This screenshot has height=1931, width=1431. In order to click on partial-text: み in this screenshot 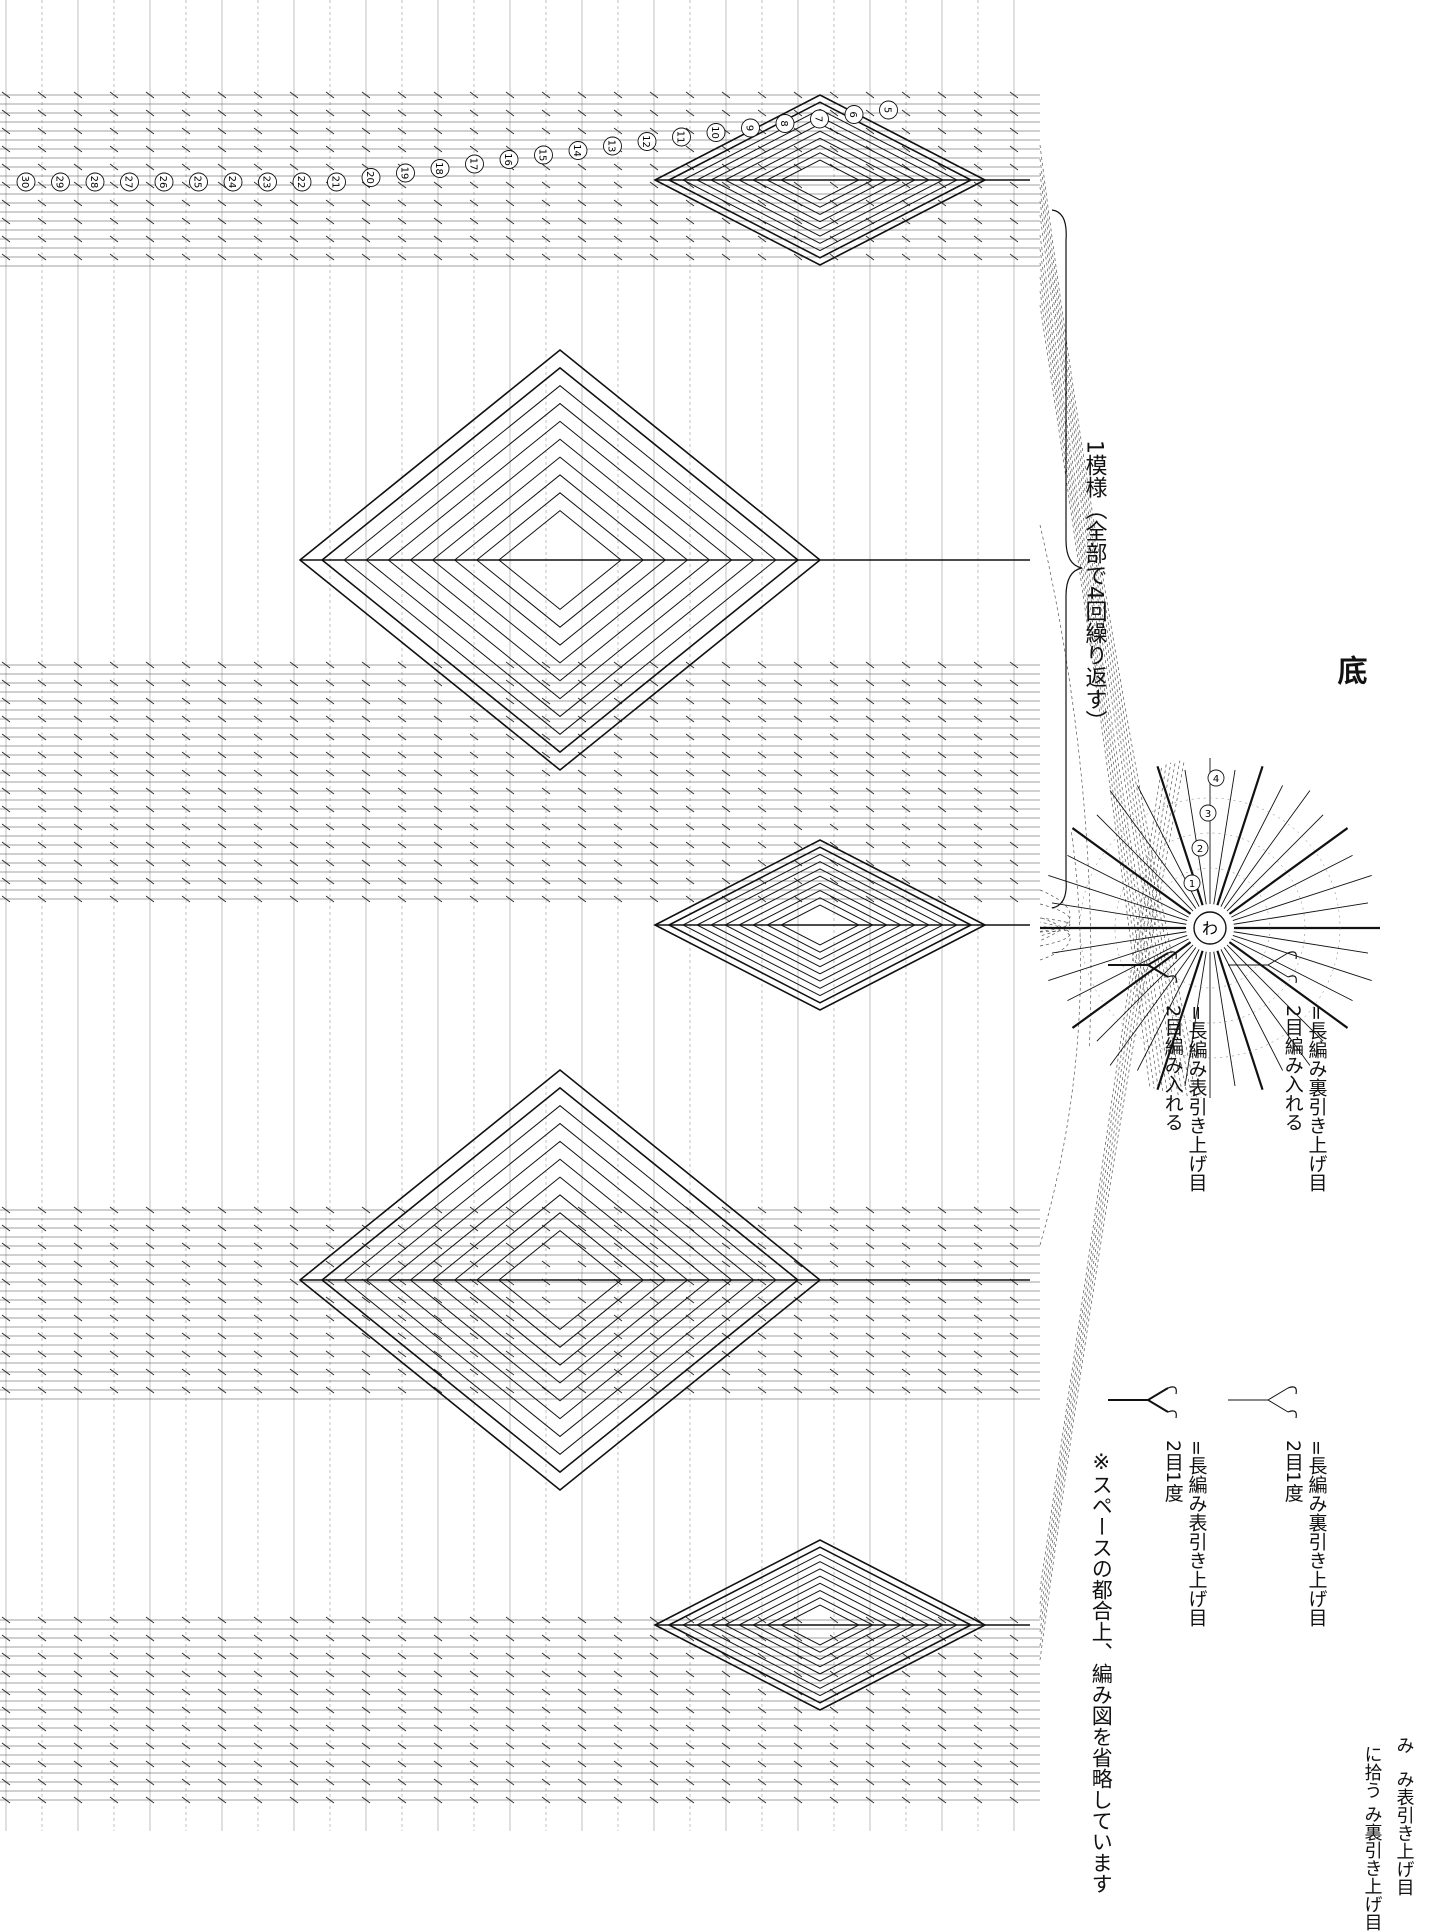, I will do `click(1404, 1745)`.